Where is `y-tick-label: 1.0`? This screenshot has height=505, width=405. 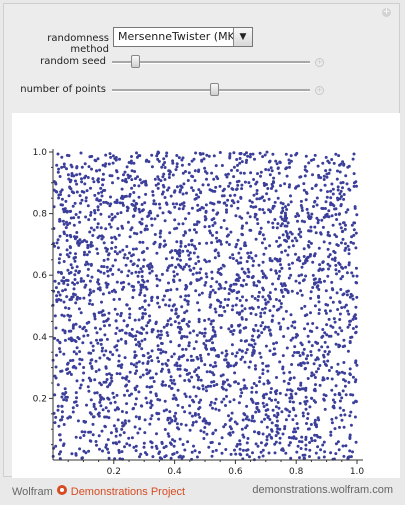
y-tick-label: 1.0 is located at coordinates (40, 153).